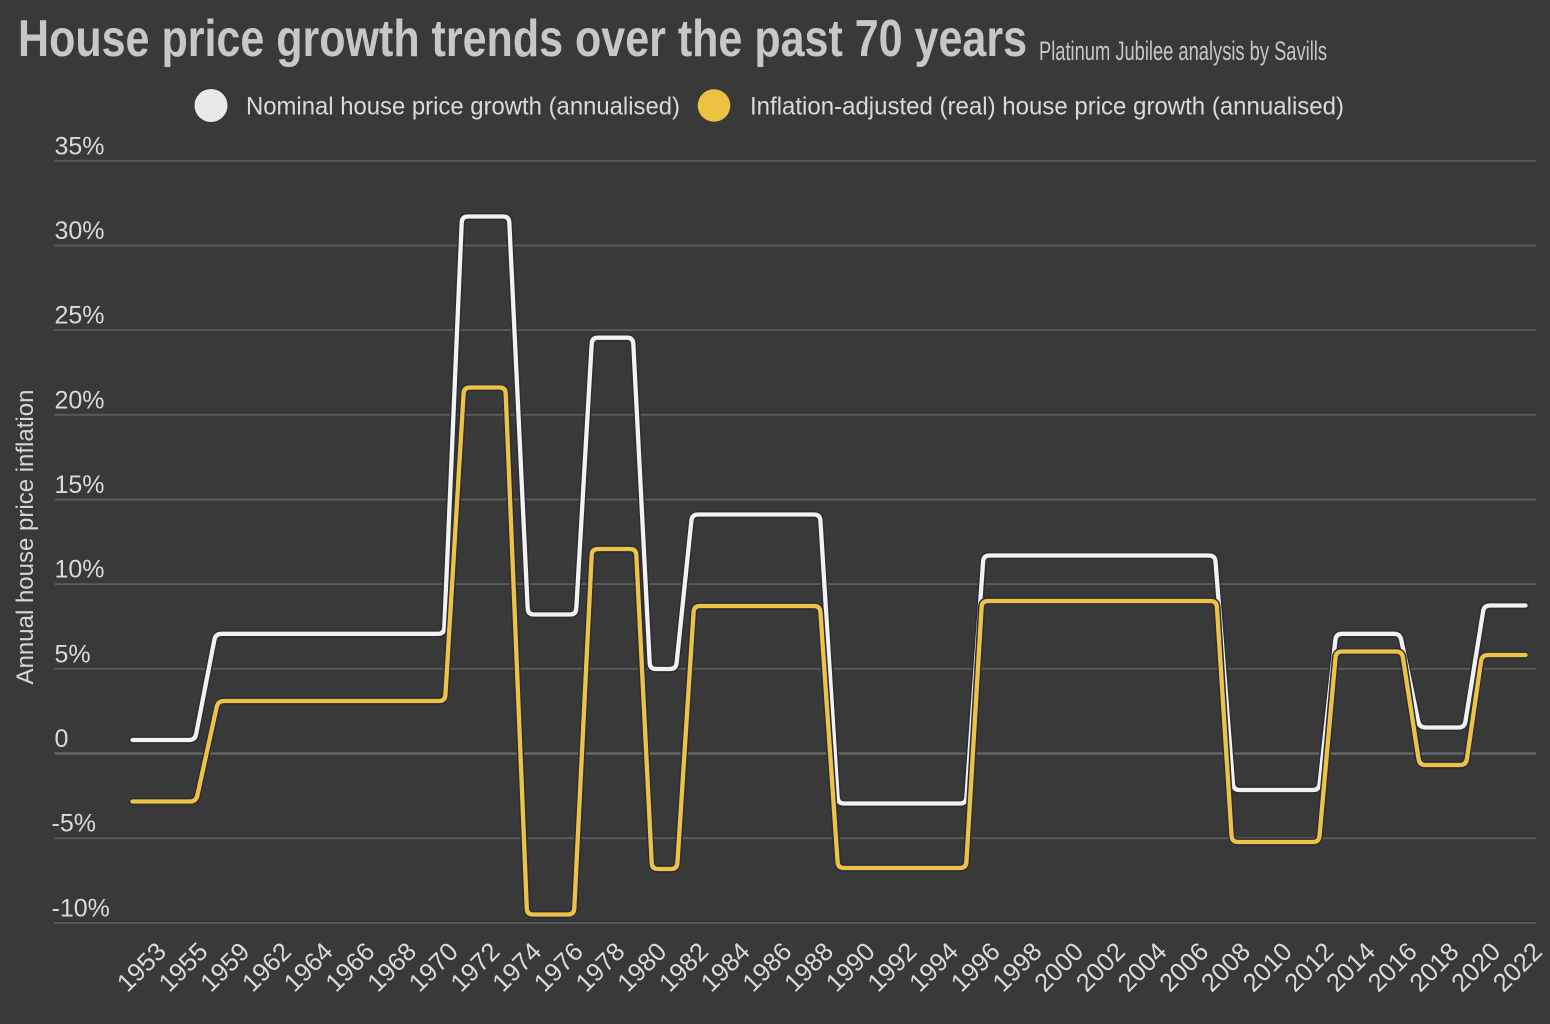  I want to click on svg-text: 30%, so click(80, 231).